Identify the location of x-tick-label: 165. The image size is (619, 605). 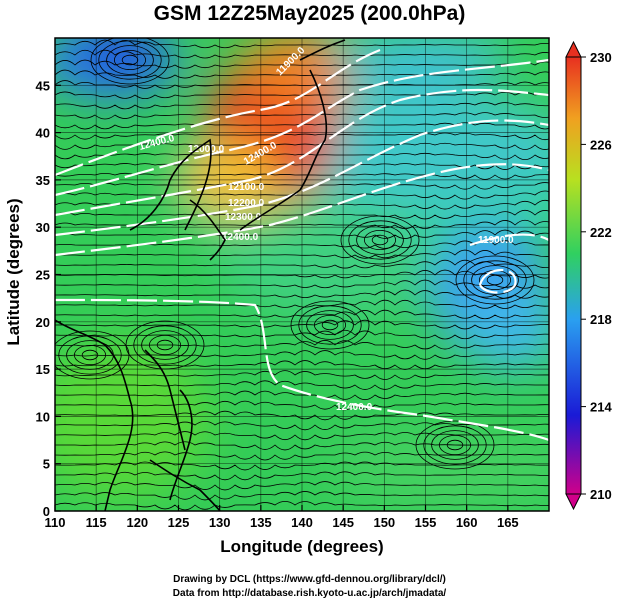
(508, 522).